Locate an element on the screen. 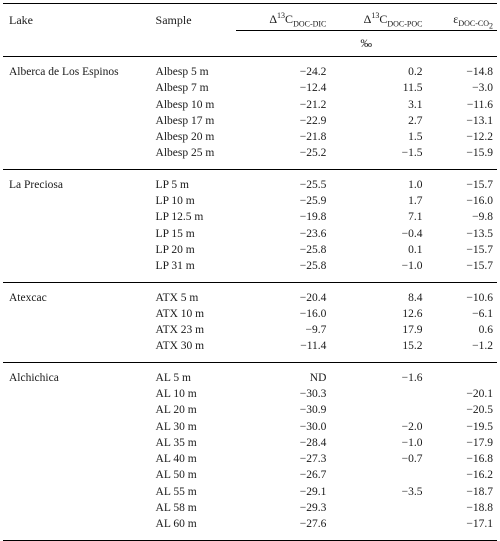 The image size is (500, 541). table-row: AL 58 m −29.3 −18.8 is located at coordinates (250, 509).